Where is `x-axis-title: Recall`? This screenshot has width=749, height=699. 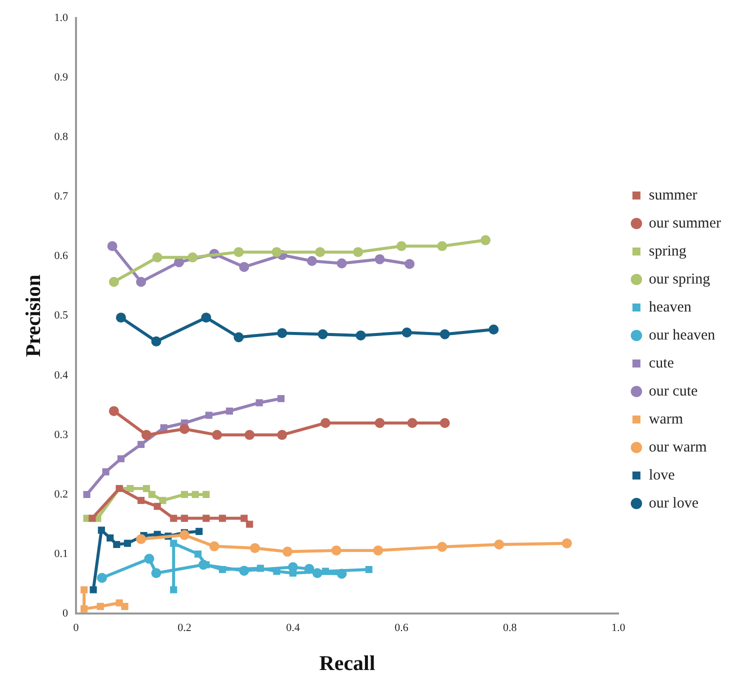
x-axis-title: Recall is located at coordinates (347, 662).